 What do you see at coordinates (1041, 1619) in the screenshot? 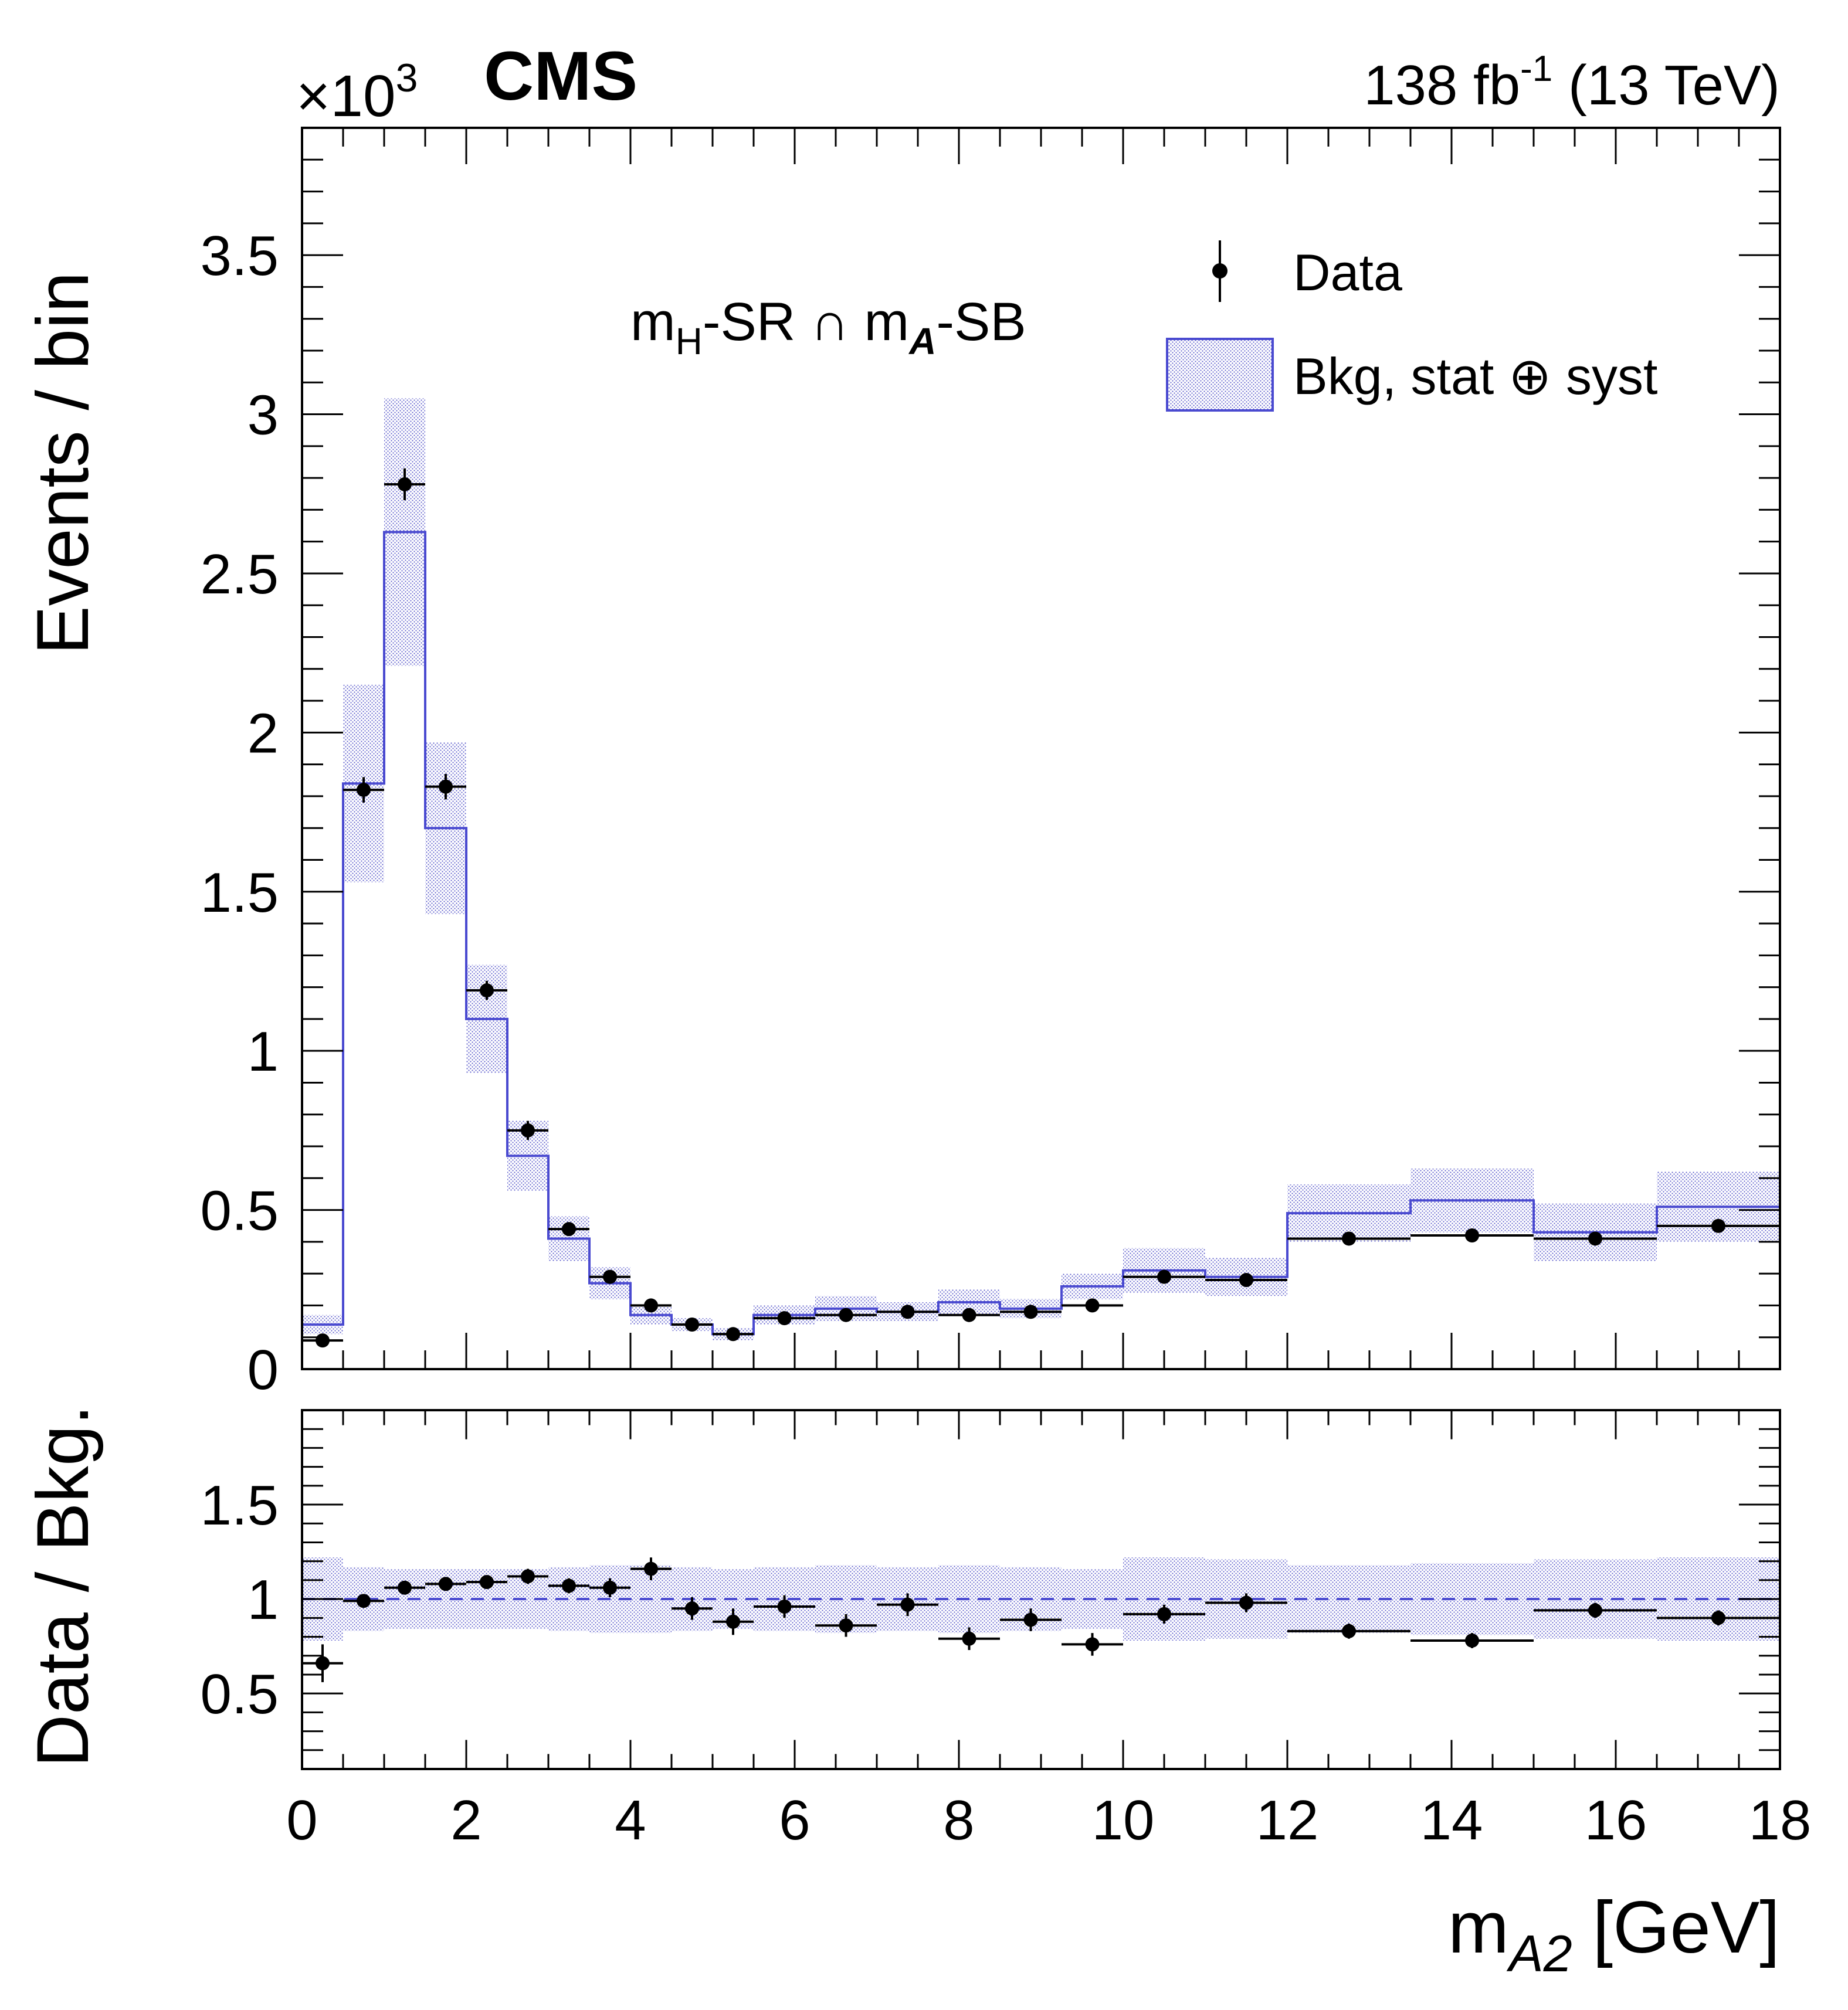
I see `ratio-points` at bounding box center [1041, 1619].